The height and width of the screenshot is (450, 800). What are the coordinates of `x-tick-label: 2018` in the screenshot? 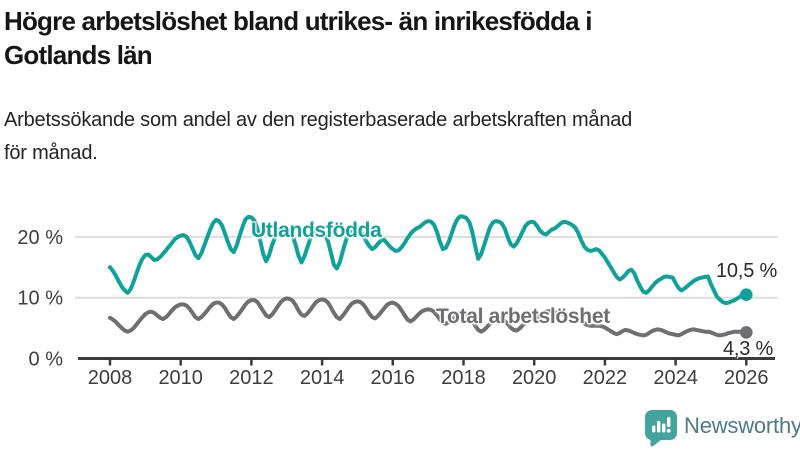 It's located at (463, 378).